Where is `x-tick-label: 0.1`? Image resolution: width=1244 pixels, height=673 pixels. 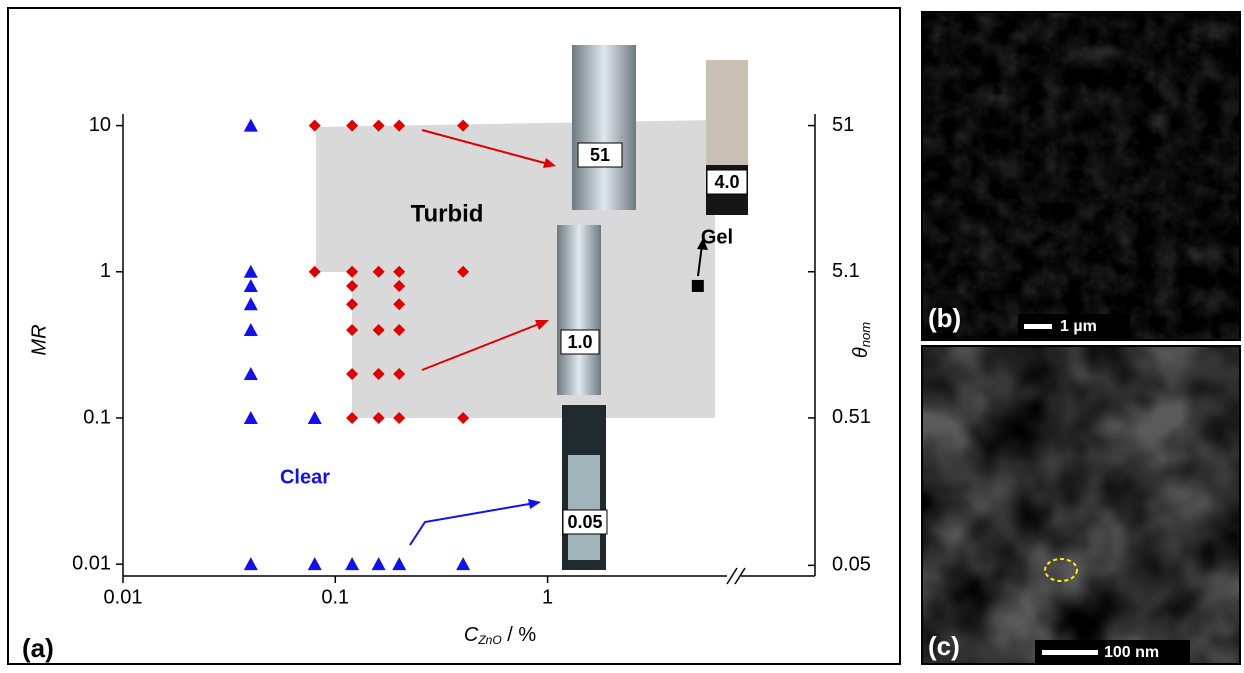
x-tick-label: 0.1 is located at coordinates (335, 597).